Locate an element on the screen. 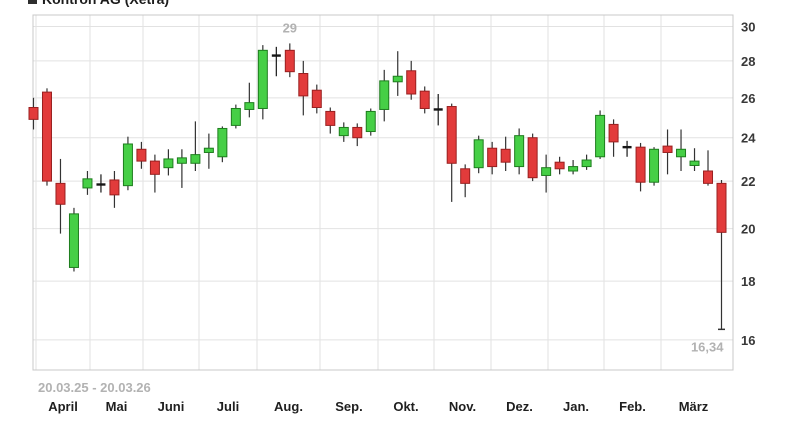  y-axis-label: 24 is located at coordinates (748, 138).